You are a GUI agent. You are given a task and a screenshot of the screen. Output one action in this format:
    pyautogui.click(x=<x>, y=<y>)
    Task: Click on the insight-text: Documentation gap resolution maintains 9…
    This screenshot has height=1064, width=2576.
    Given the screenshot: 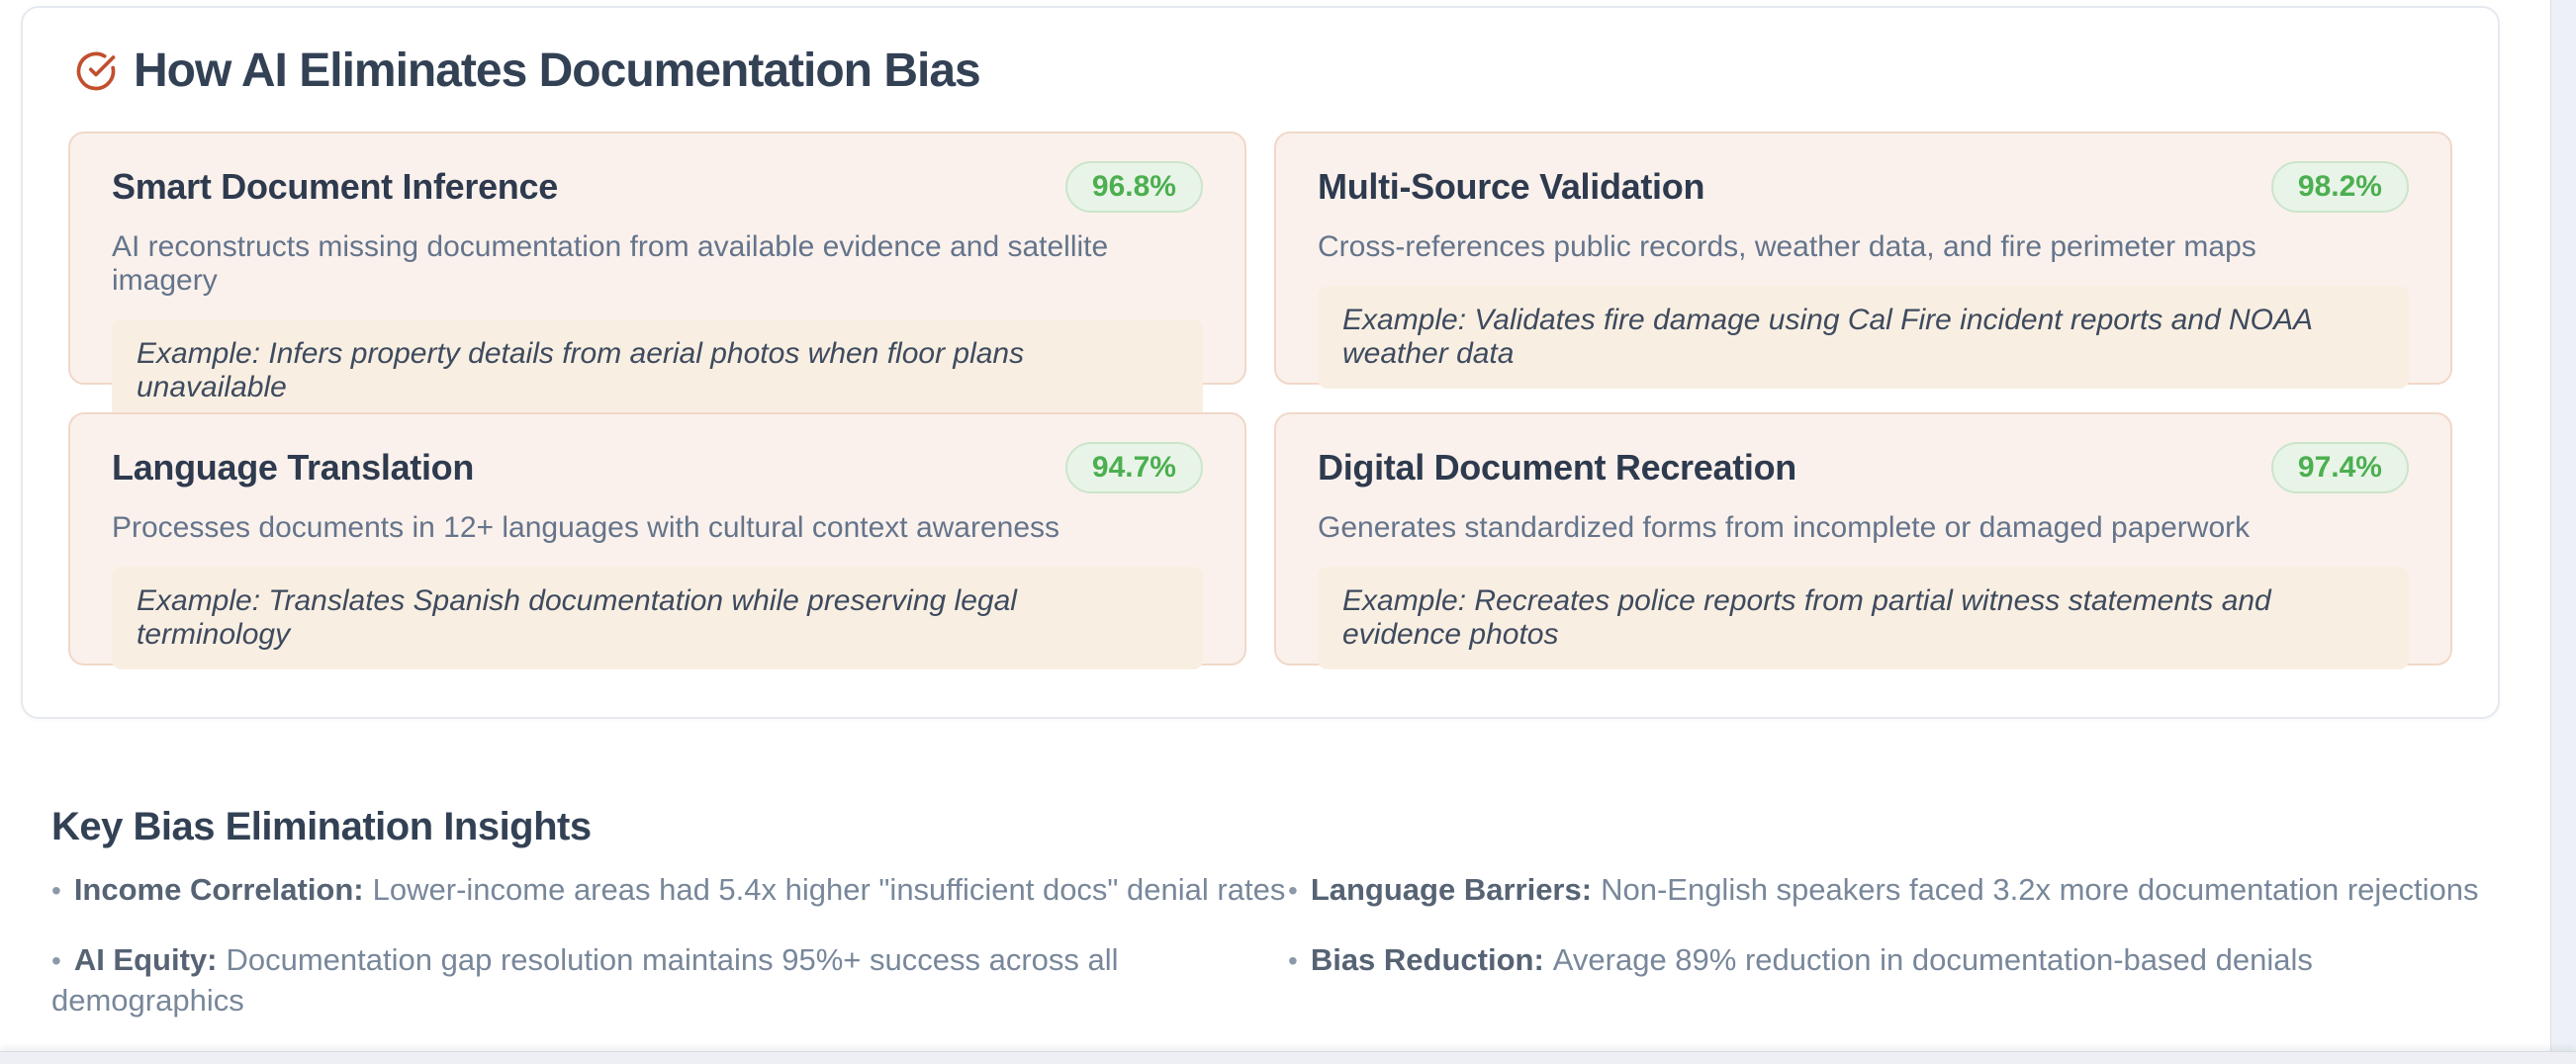 What is the action you would take?
    pyautogui.click(x=585, y=980)
    